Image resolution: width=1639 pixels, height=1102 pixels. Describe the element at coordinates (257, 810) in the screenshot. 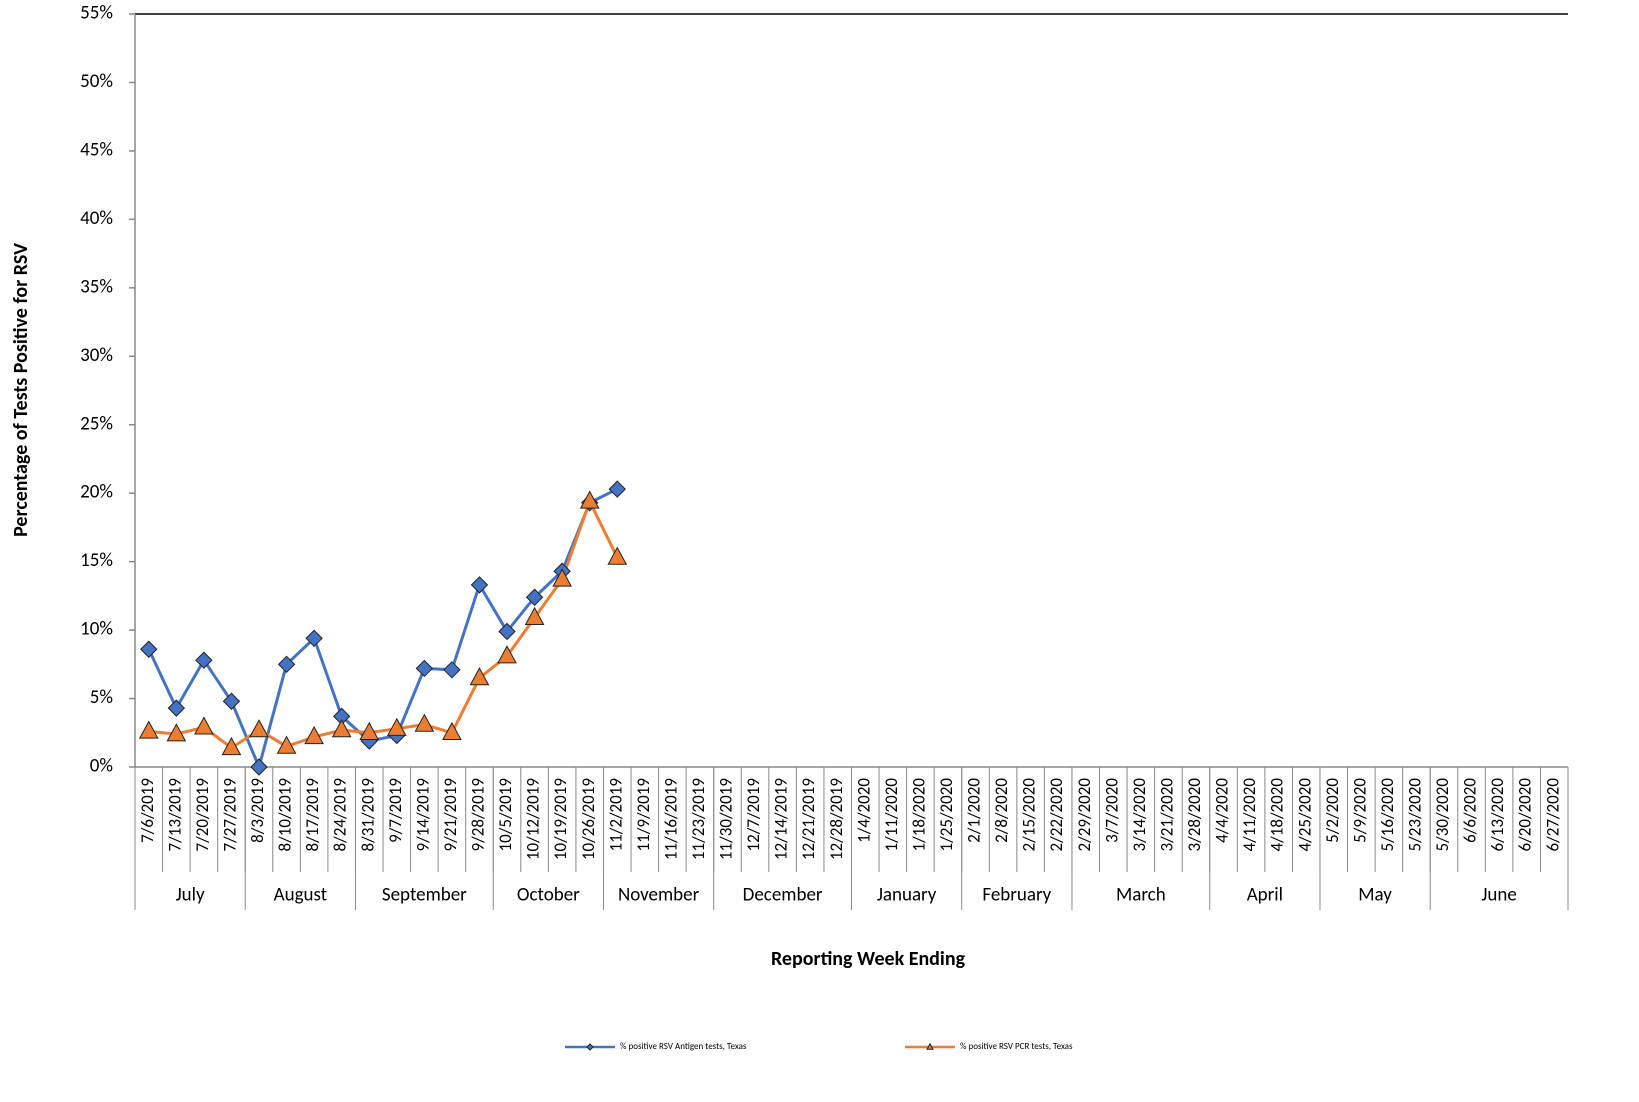

I see `x-tick-label: 8/3/2019` at that location.